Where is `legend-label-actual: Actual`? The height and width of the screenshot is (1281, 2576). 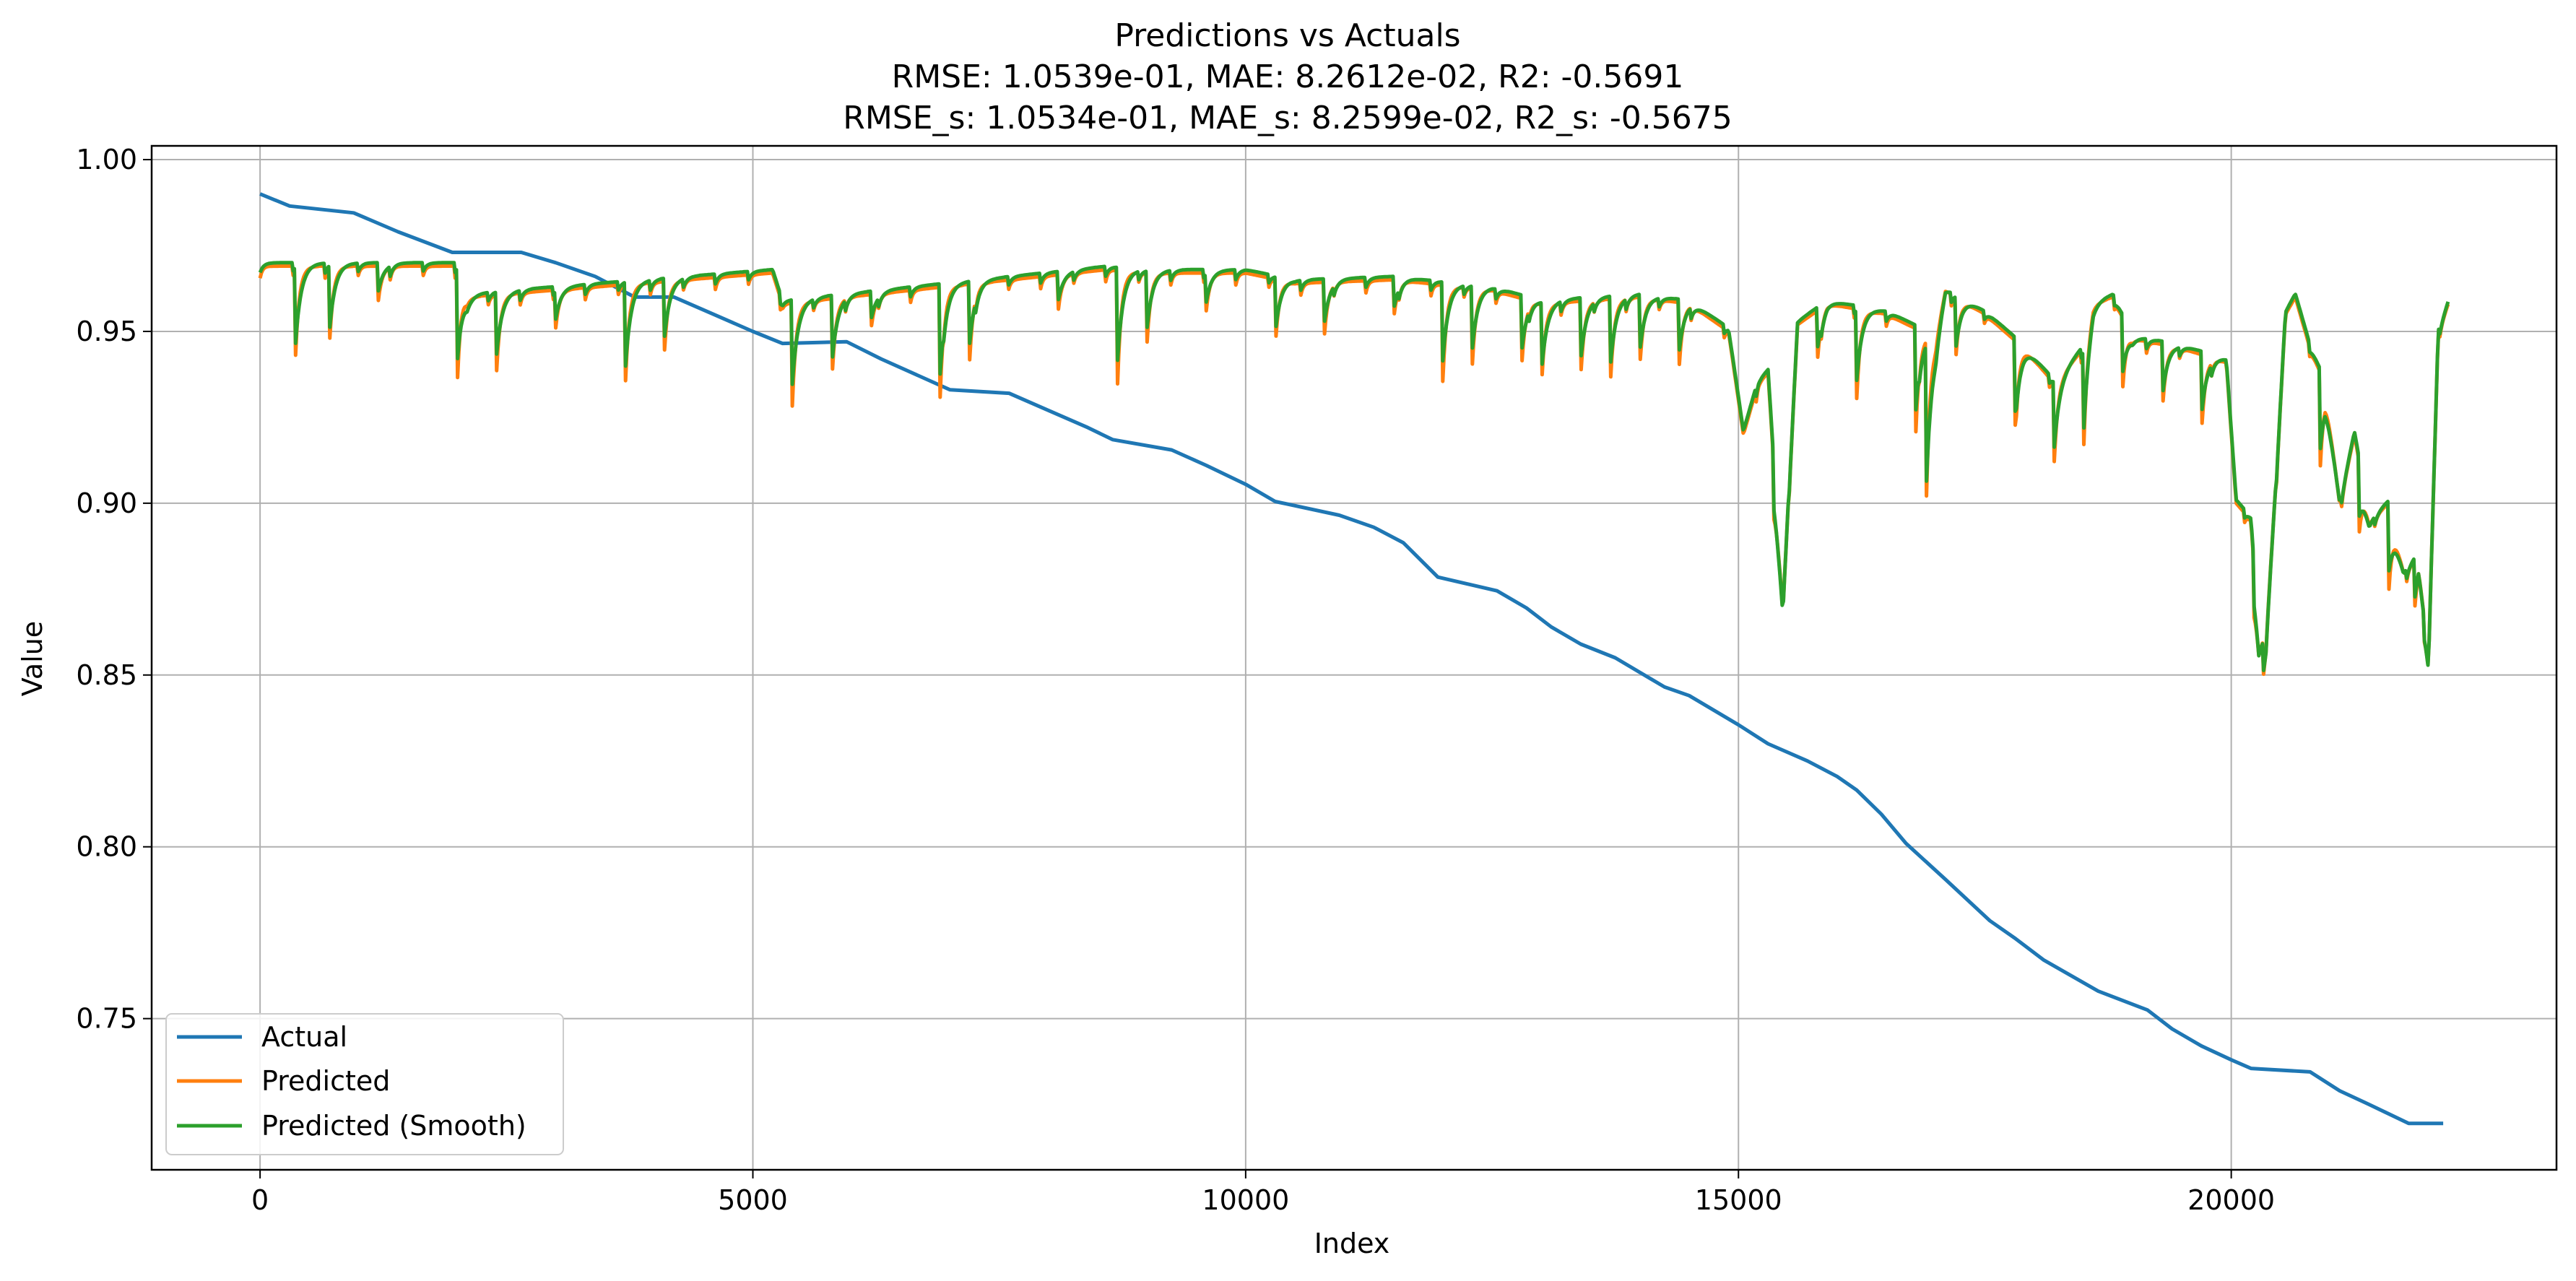 legend-label-actual: Actual is located at coordinates (304, 1037).